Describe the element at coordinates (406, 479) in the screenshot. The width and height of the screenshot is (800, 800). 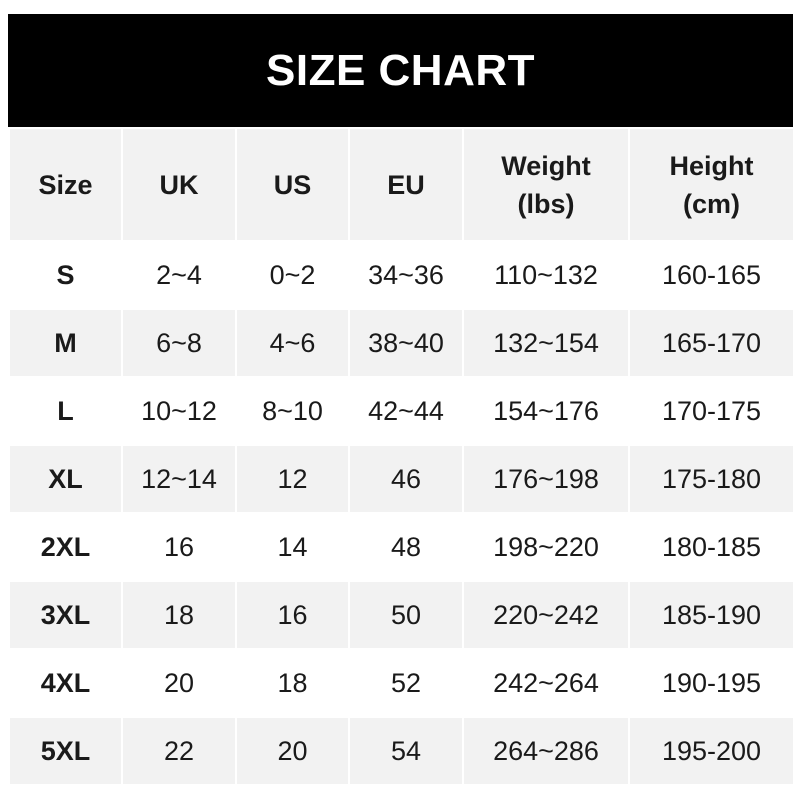
I see `table-cell: 46` at that location.